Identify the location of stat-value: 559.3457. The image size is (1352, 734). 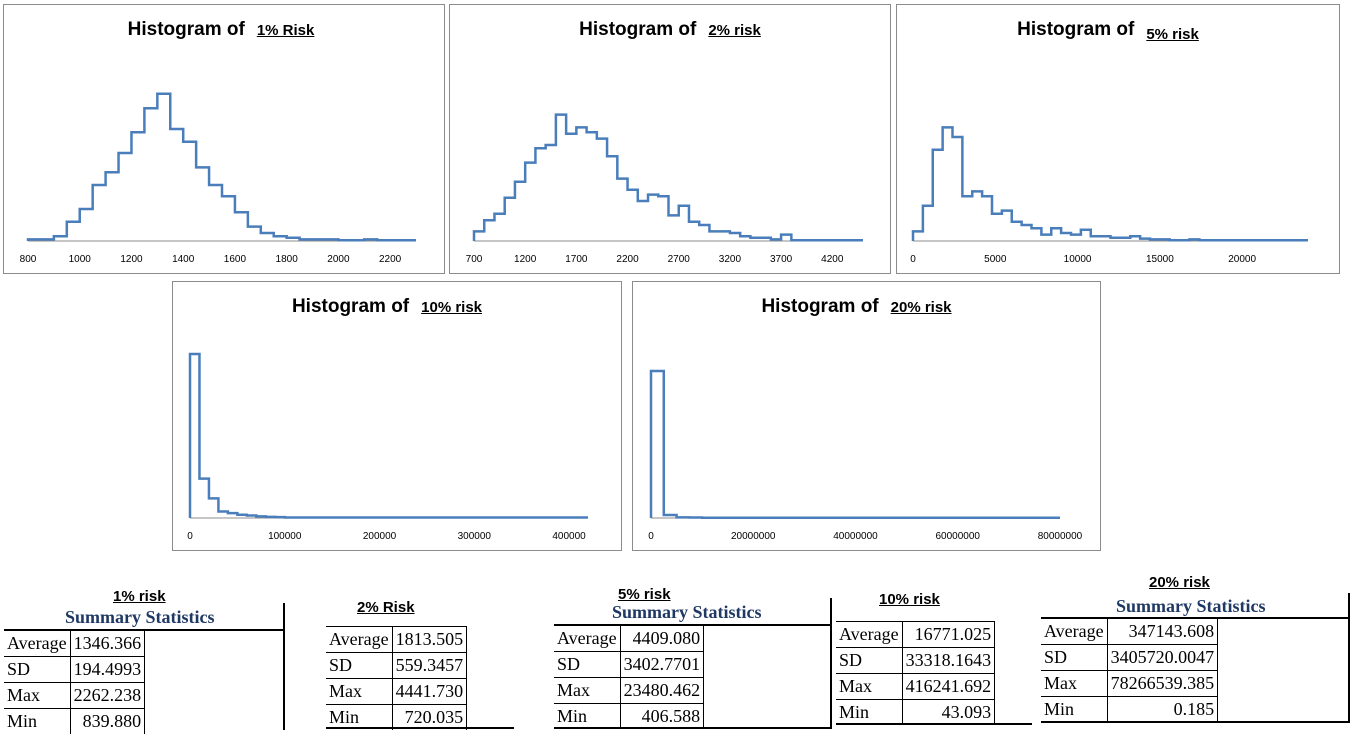
(429, 666).